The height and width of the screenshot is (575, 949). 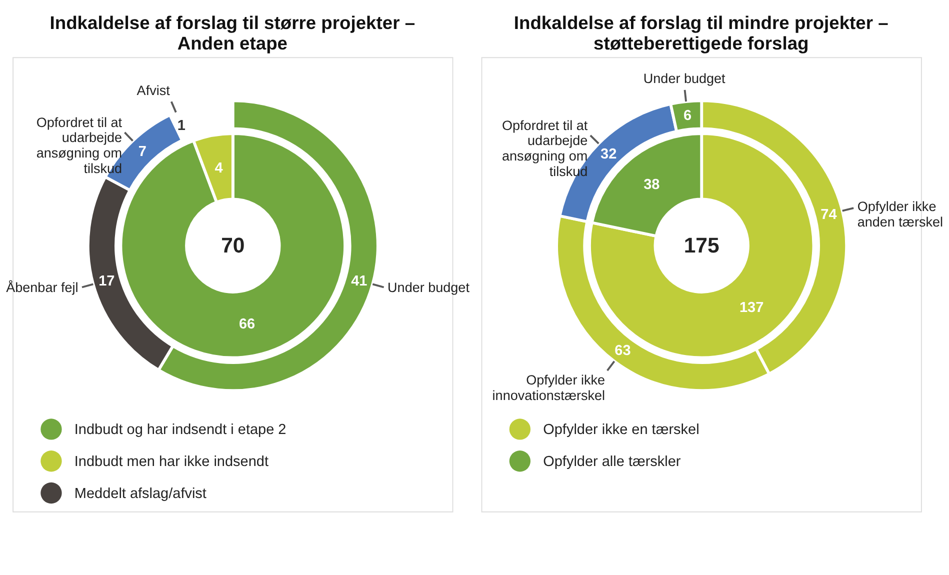 I want to click on legend-label: Meddelt afslag/afvist, so click(x=140, y=494).